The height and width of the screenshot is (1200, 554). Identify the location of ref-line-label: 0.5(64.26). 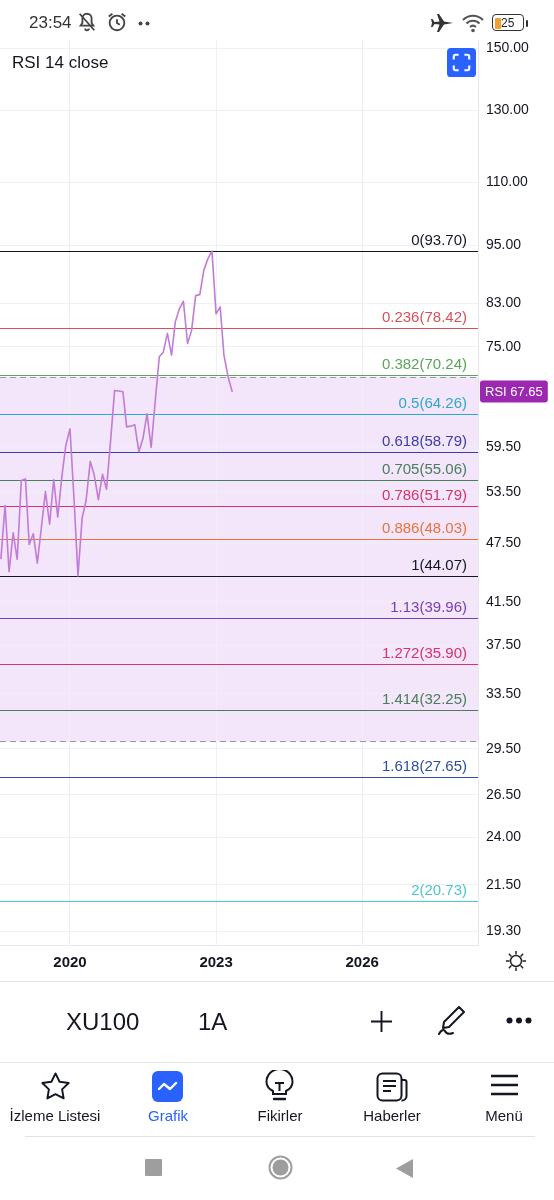
(432, 402).